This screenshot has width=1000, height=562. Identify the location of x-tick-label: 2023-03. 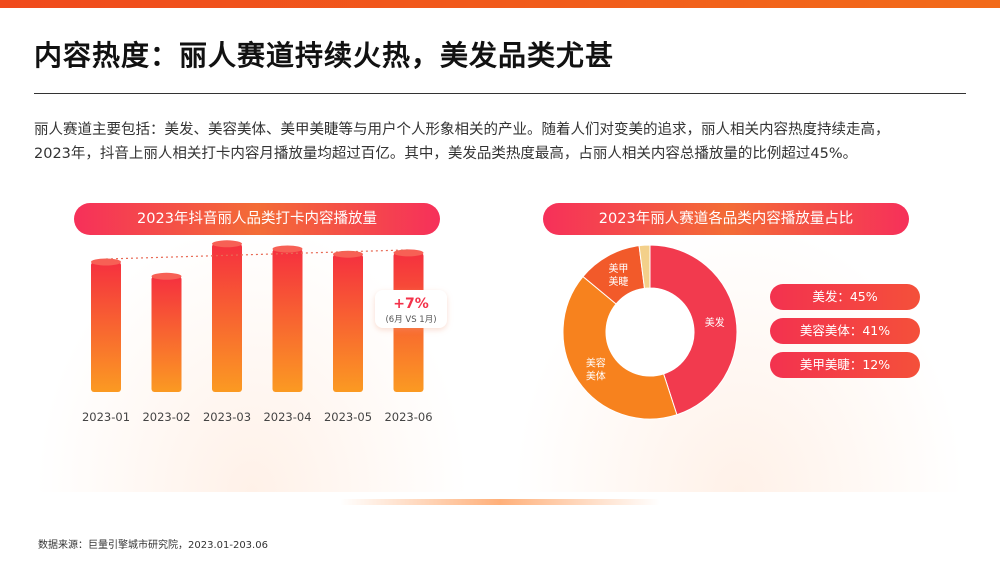
(227, 417).